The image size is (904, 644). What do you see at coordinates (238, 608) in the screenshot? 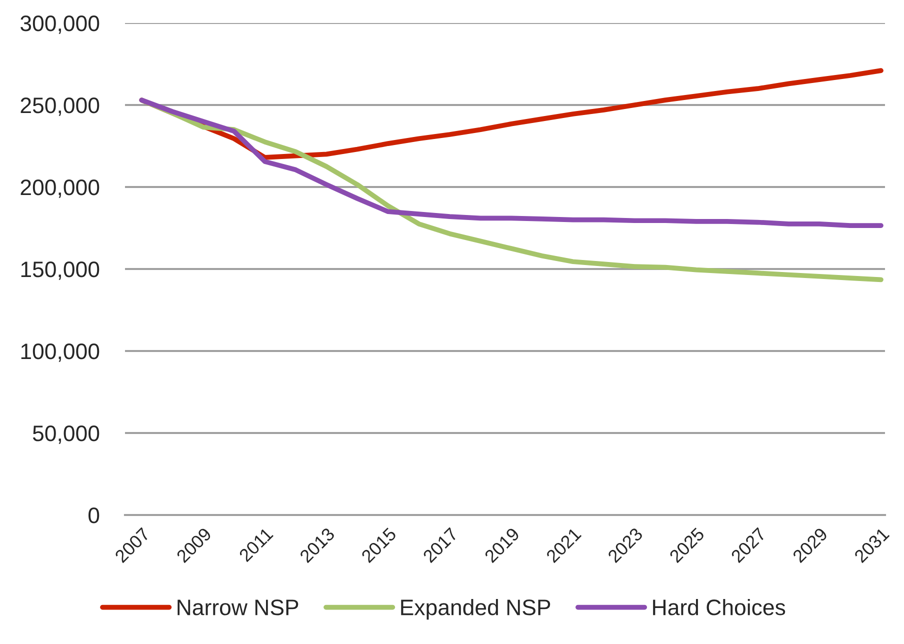
I see `legend-label: Narrow NSP` at bounding box center [238, 608].